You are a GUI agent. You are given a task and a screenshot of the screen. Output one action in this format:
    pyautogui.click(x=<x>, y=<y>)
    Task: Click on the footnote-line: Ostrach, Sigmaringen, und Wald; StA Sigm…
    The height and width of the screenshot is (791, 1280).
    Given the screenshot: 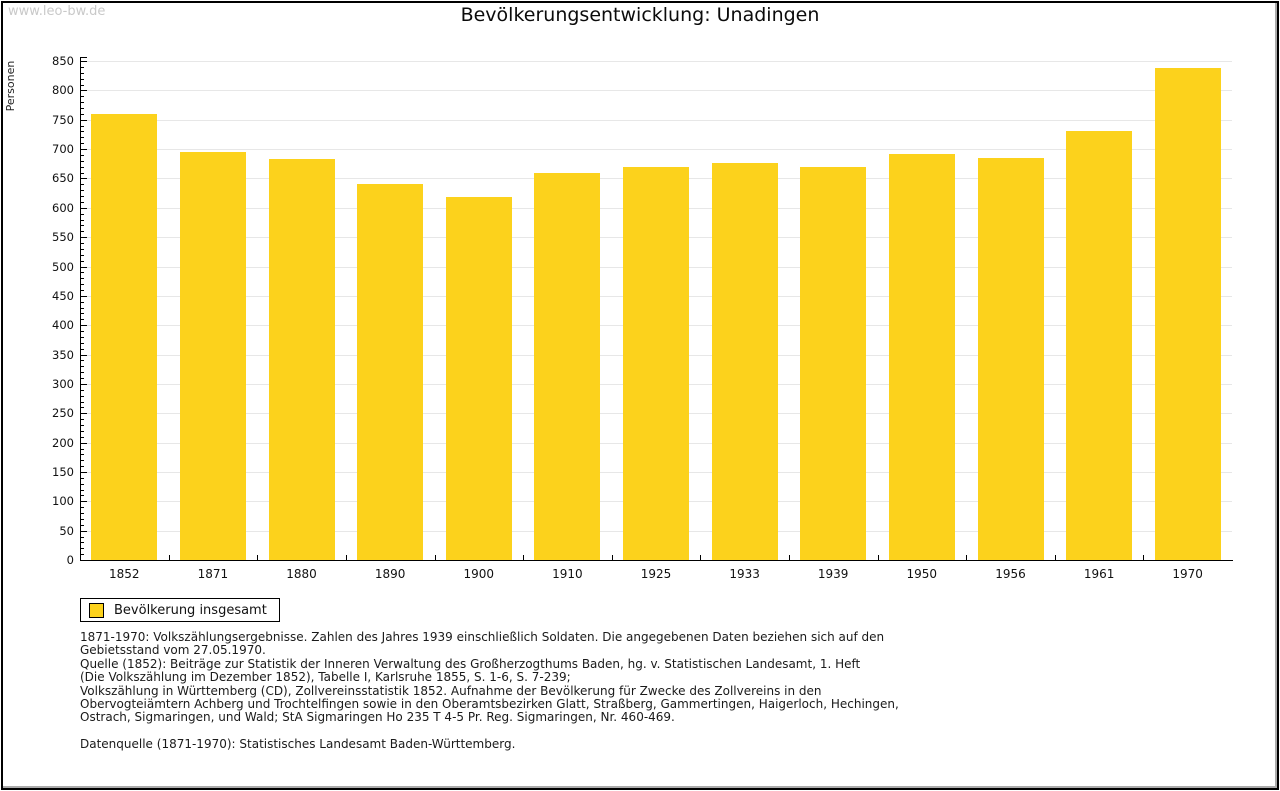 What is the action you would take?
    pyautogui.click(x=377, y=717)
    